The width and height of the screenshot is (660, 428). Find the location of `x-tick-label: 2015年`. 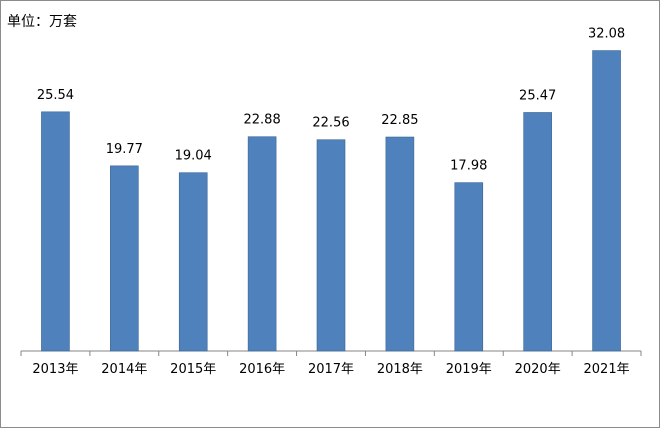

x-tick-label: 2015年 is located at coordinates (193, 369).